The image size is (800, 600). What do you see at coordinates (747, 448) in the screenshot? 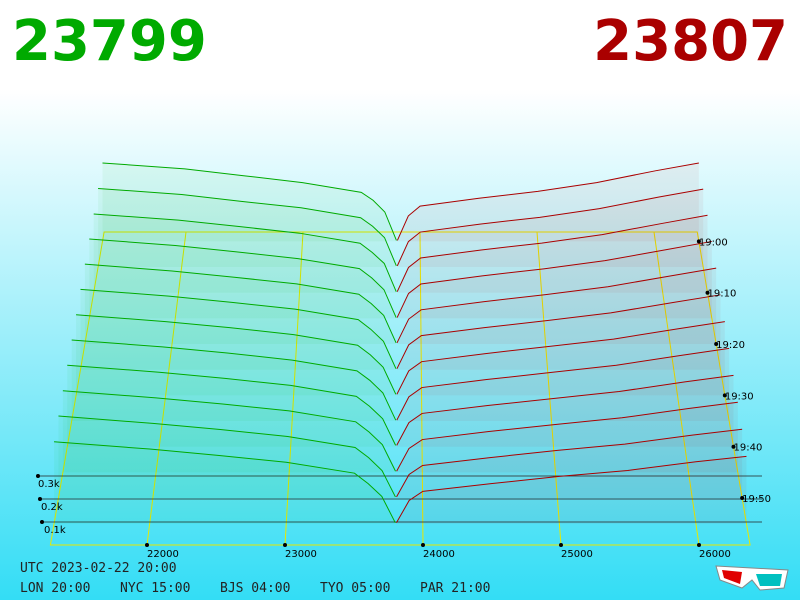
I see `time-tick-label: 19:40` at bounding box center [747, 448].